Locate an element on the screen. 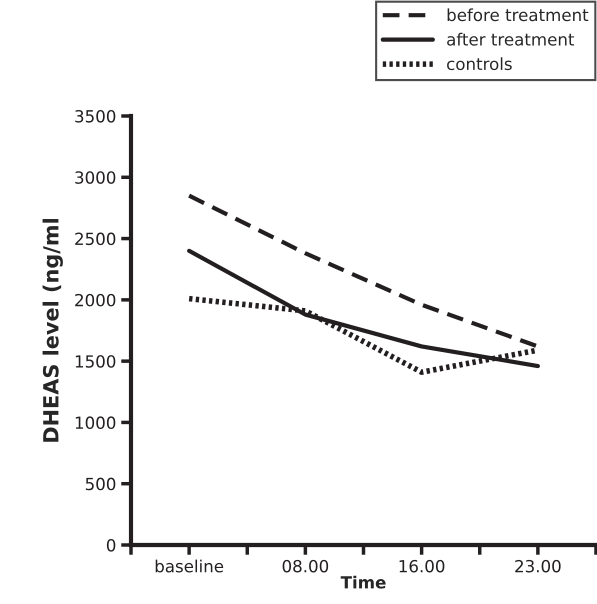 The image size is (597, 604). y-tick-label: 2000 is located at coordinates (95, 300).